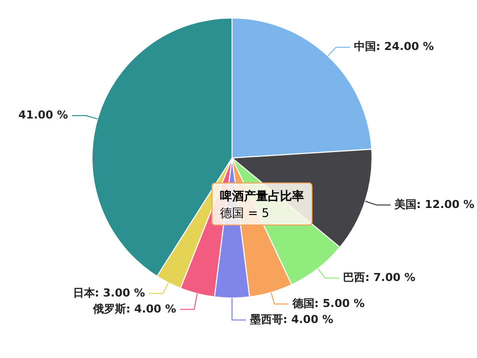  What do you see at coordinates (43, 115) in the screenshot?
I see `data-label: 41.00 %` at bounding box center [43, 115].